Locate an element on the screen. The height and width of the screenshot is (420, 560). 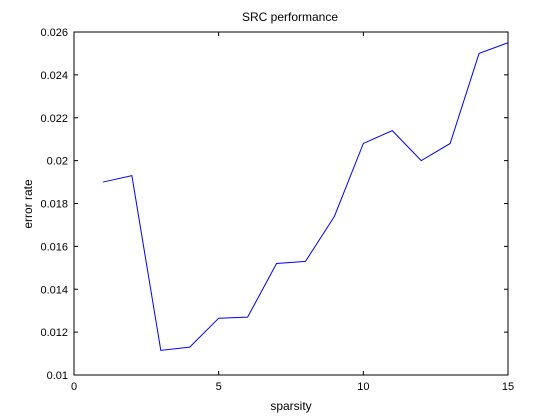
x-axis-label: sparsity is located at coordinates (290, 406).